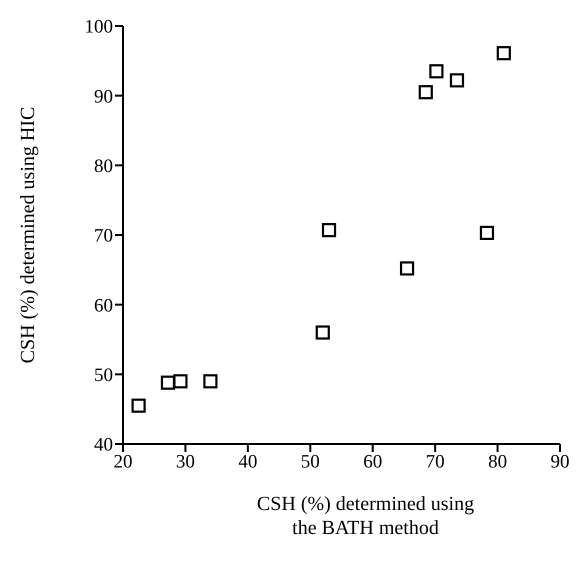 The image size is (582, 568). What do you see at coordinates (103, 445) in the screenshot?
I see `y-tick-label: 40` at bounding box center [103, 445].